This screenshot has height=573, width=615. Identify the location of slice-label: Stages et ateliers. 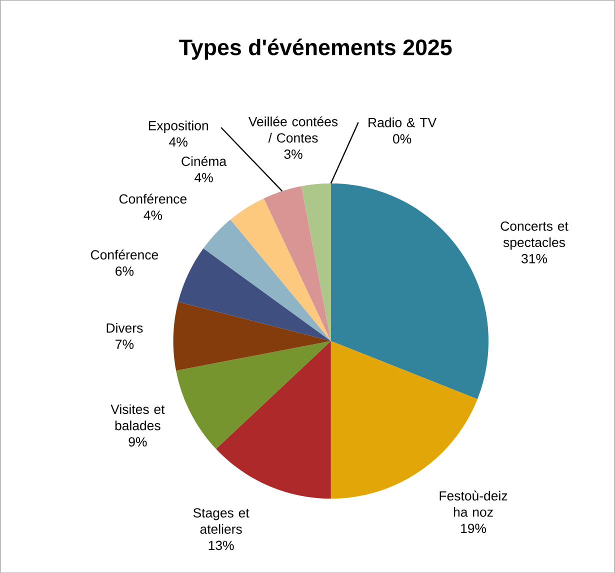
(221, 521).